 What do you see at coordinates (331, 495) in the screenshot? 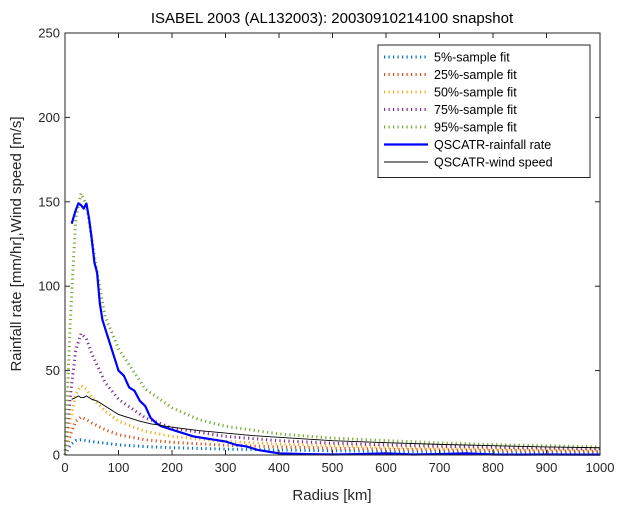
I see `x-axis-label: Radius [km]` at bounding box center [331, 495].